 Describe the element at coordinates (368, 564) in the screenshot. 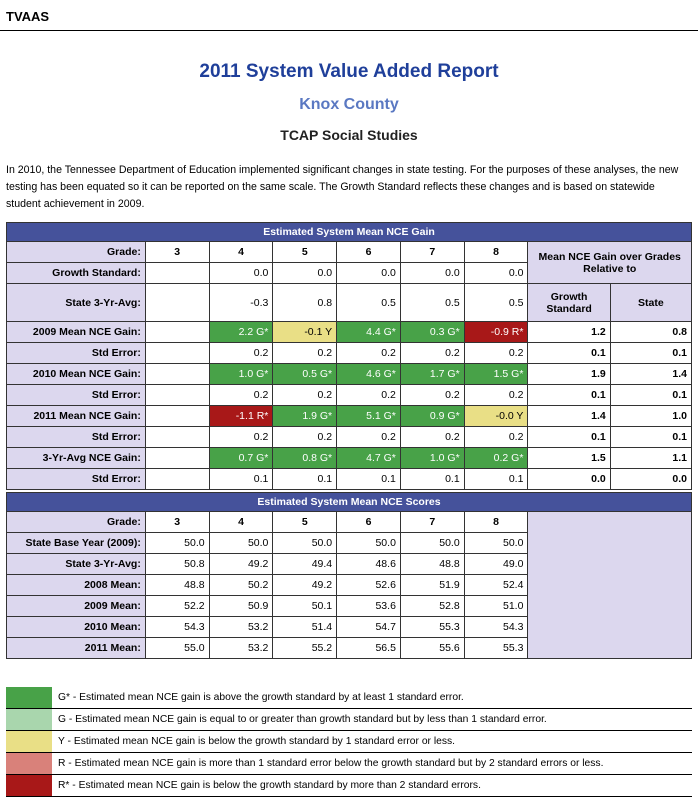

I see `score-value-cell: 48.6` at that location.